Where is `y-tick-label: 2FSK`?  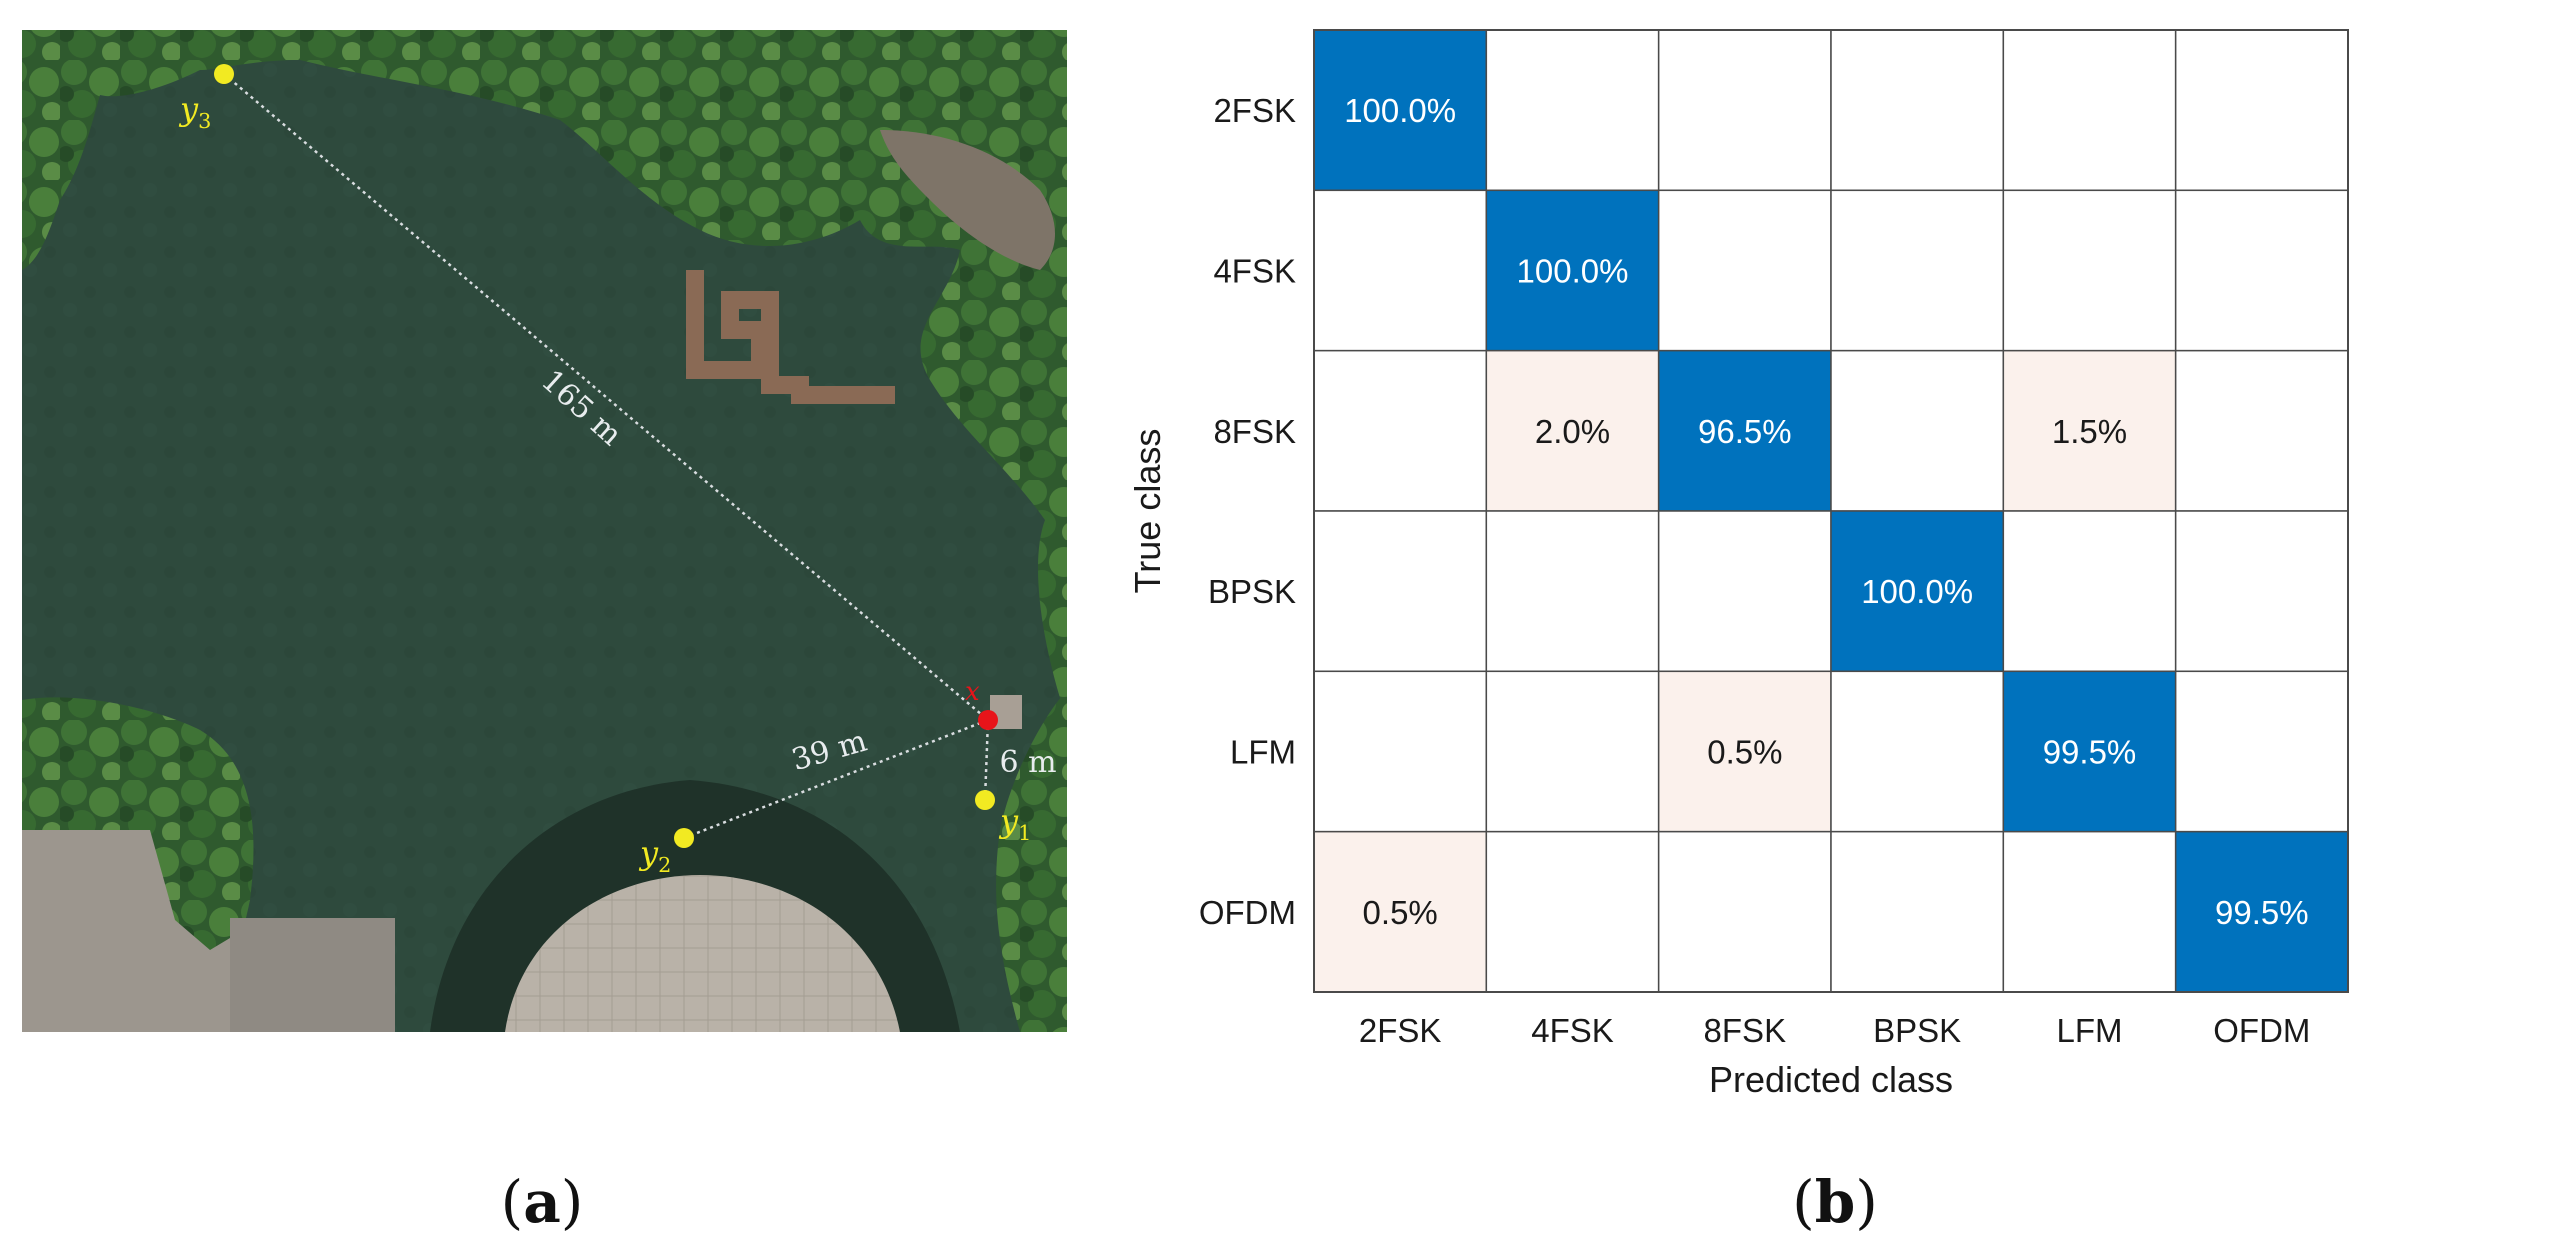 y-tick-label: 2FSK is located at coordinates (1254, 110).